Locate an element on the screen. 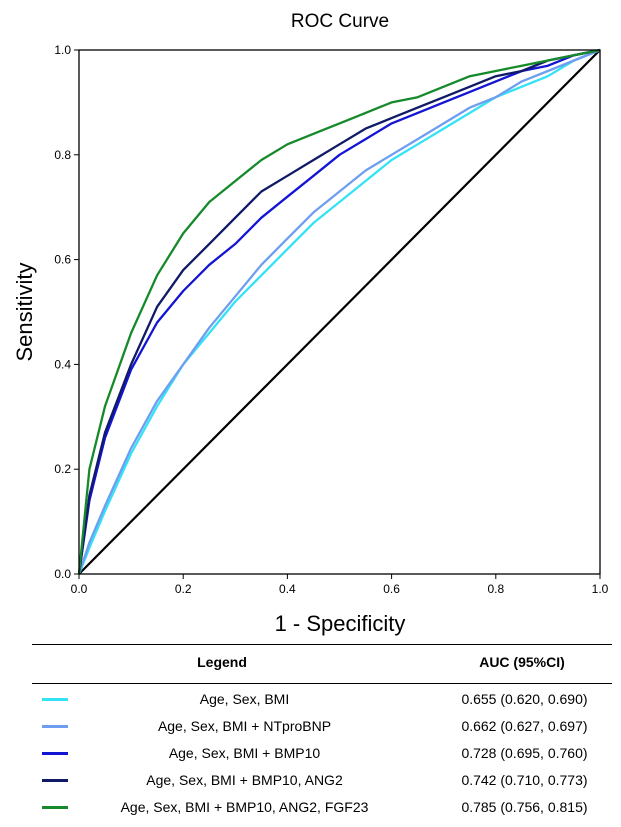 The image size is (621, 827). y-tick-label: 0.2 is located at coordinates (62, 469).